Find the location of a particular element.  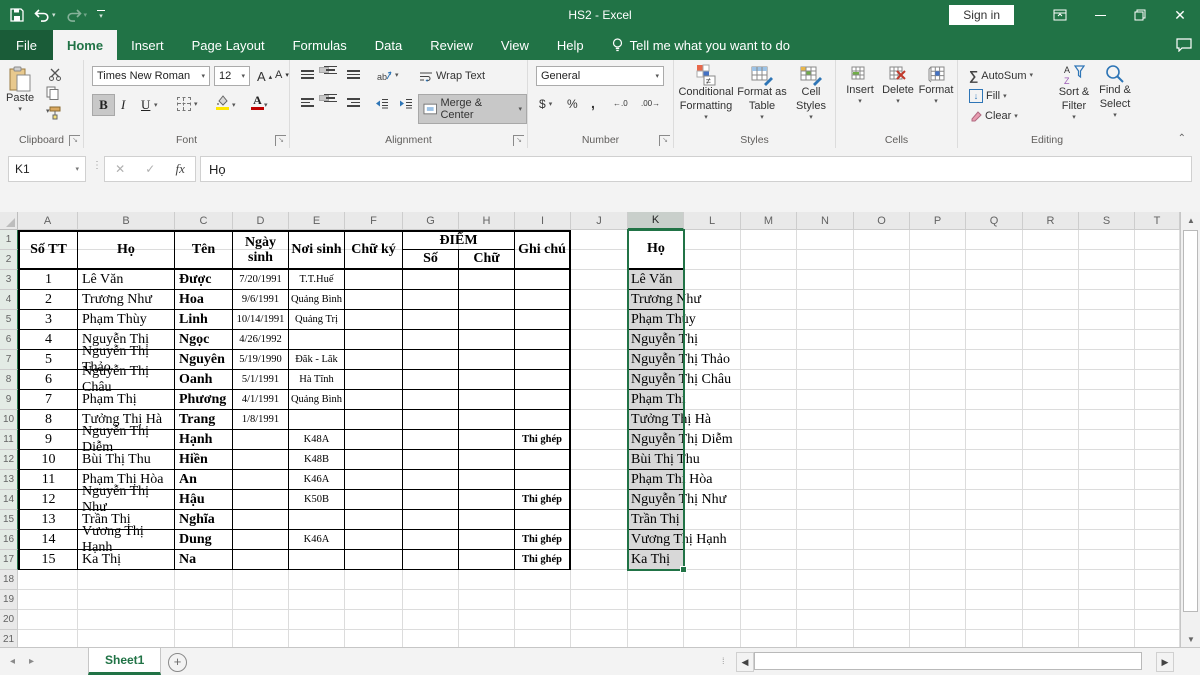

cell-ten: Hậu is located at coordinates (204, 500).